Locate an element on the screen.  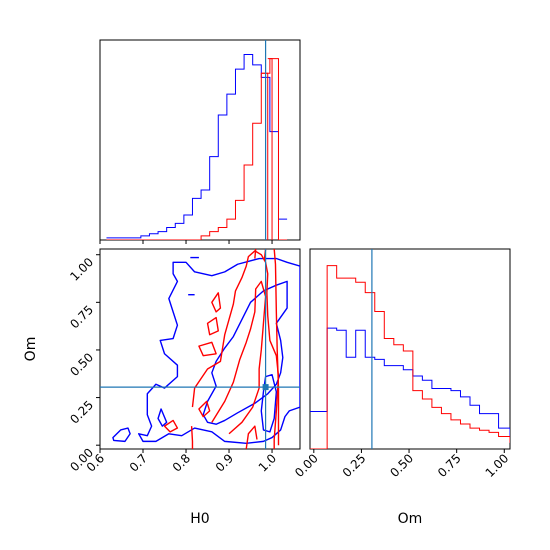
om-y-tick-label-3: 0.75 is located at coordinates (81, 317).